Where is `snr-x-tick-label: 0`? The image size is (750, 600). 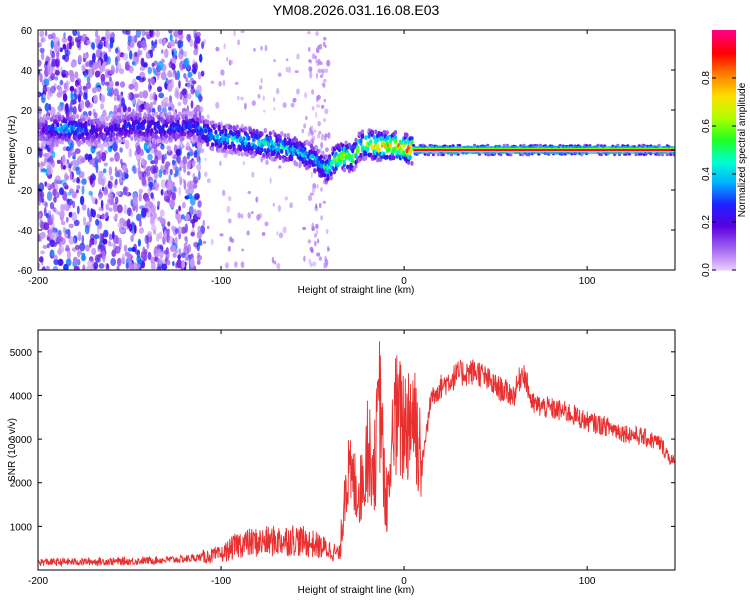
snr-x-tick-label: 0 is located at coordinates (404, 581).